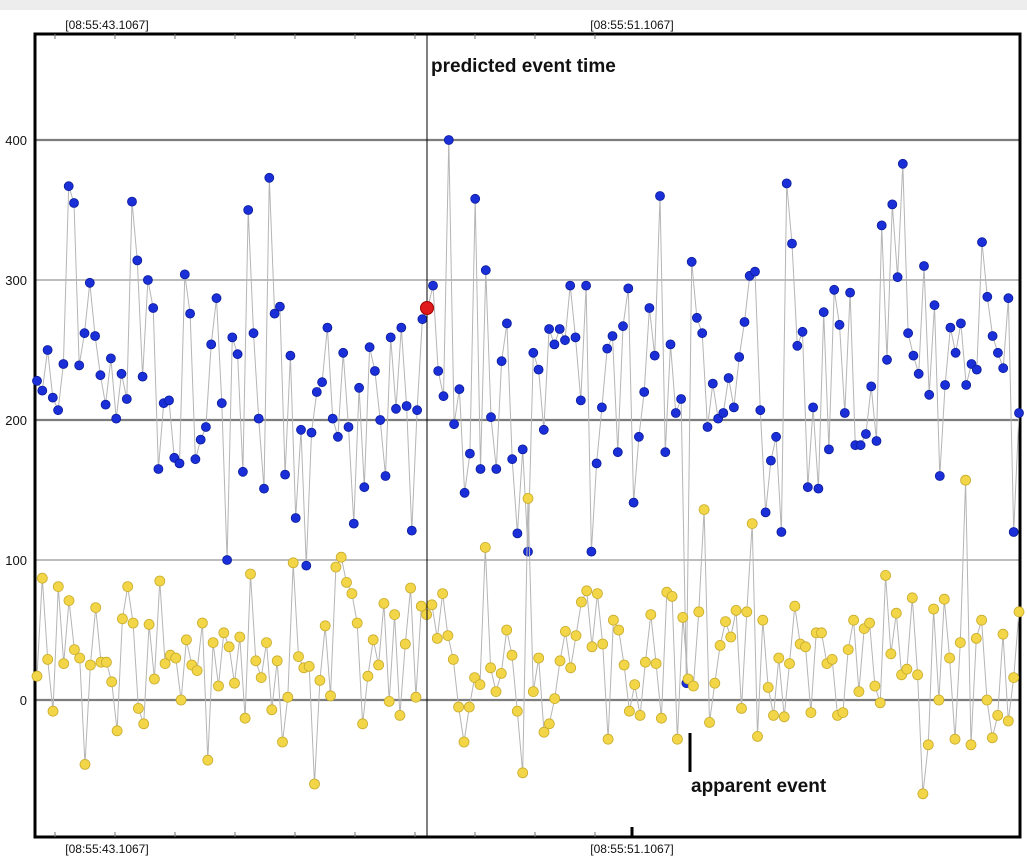 Image resolution: width=1027 pixels, height=864 pixels. What do you see at coordinates (759, 786) in the screenshot?
I see `apparent-event-label: apparent event` at bounding box center [759, 786].